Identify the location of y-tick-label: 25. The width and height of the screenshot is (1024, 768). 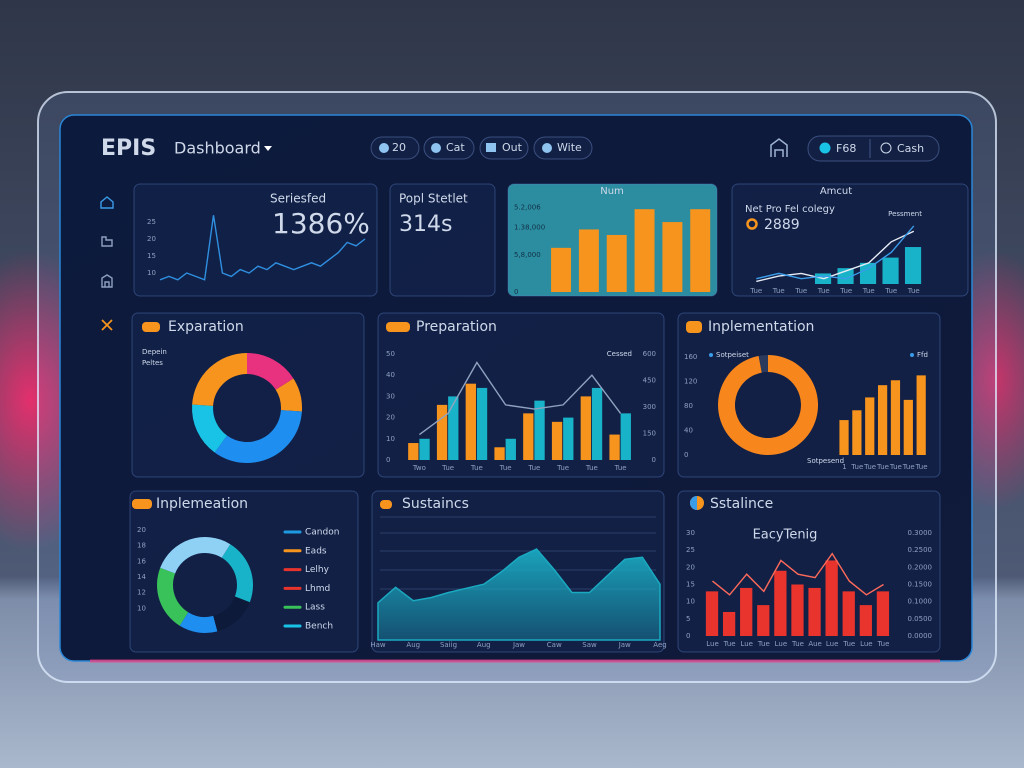
(690, 550).